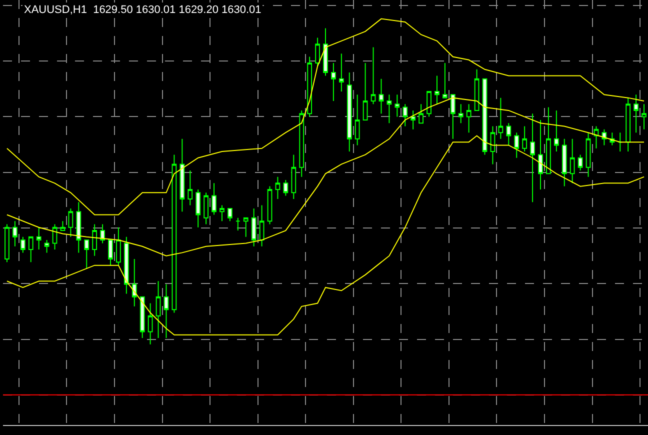 This screenshot has width=648, height=435. I want to click on chart-title: XAUUSD,H1 1629.50 1630.01 1629.20 1630.01, so click(143, 10).